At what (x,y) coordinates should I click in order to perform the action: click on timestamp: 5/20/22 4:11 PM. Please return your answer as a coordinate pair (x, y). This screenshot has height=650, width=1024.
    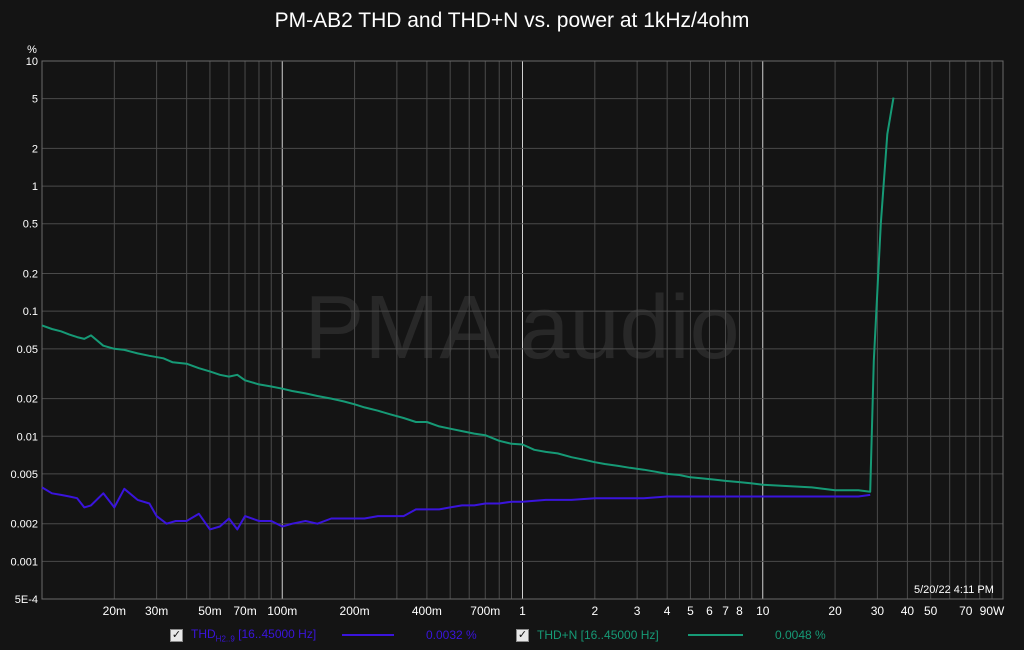
    Looking at the image, I should click on (954, 590).